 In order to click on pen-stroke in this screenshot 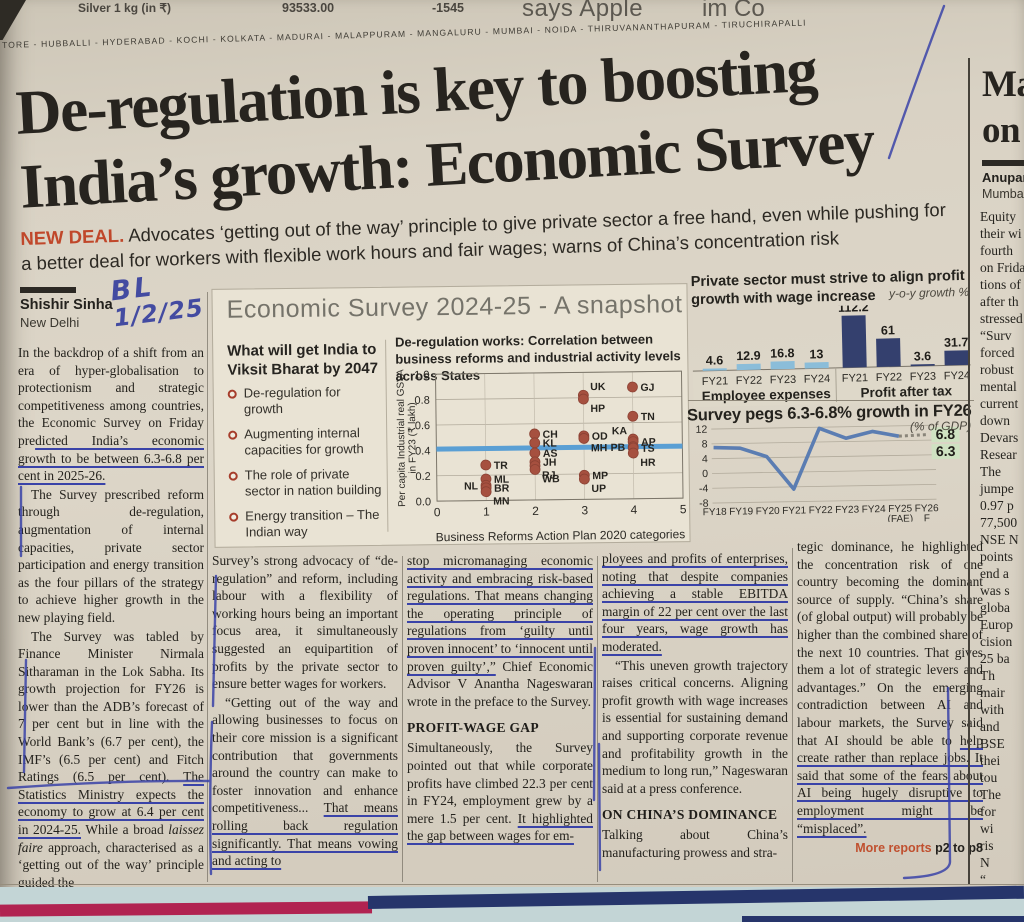, I will do `click(594, 724)`.